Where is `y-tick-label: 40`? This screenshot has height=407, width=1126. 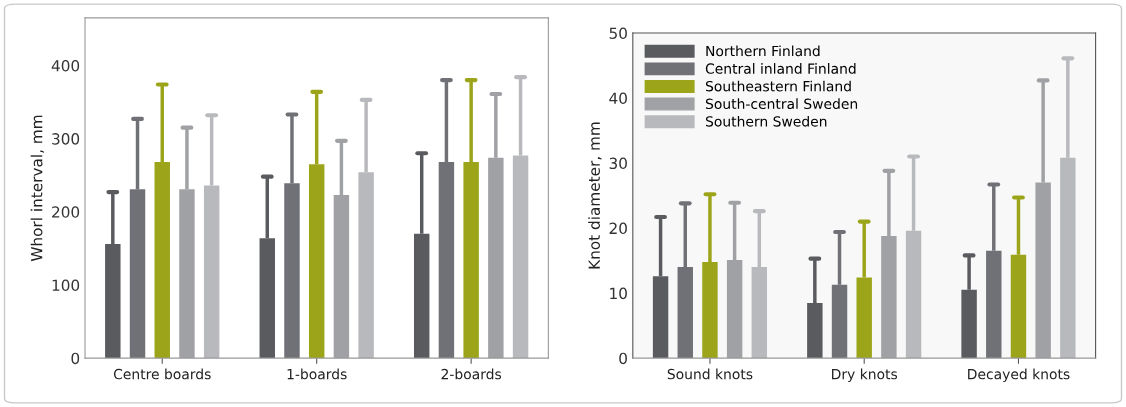
y-tick-label: 40 is located at coordinates (618, 98).